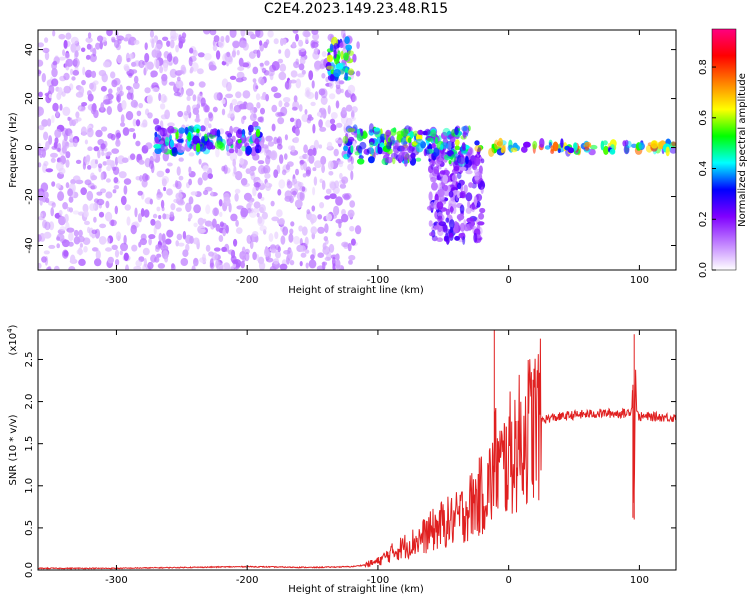  Describe the element at coordinates (707, 168) in the screenshot. I see `colorbar-ticks: 0.0 0.2 0.4 0.6 0.8` at that location.